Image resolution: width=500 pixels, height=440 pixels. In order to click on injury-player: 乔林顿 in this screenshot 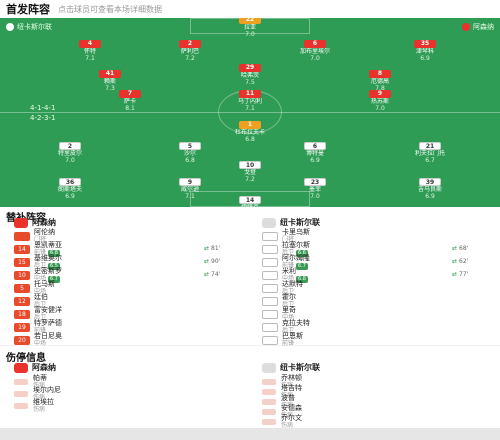, I will do `click(291, 378)`.